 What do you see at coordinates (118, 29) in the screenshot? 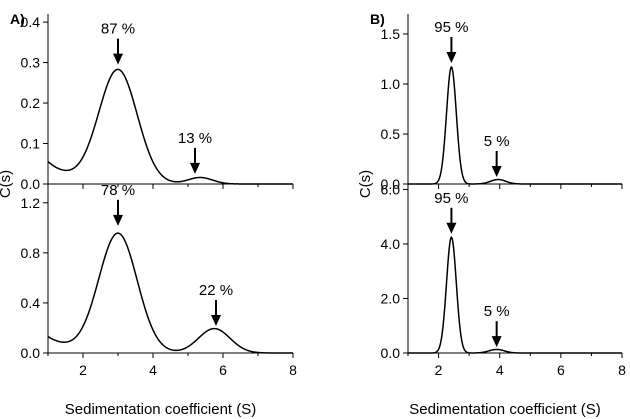
I see `peak-percent-label: 87 %` at bounding box center [118, 29].